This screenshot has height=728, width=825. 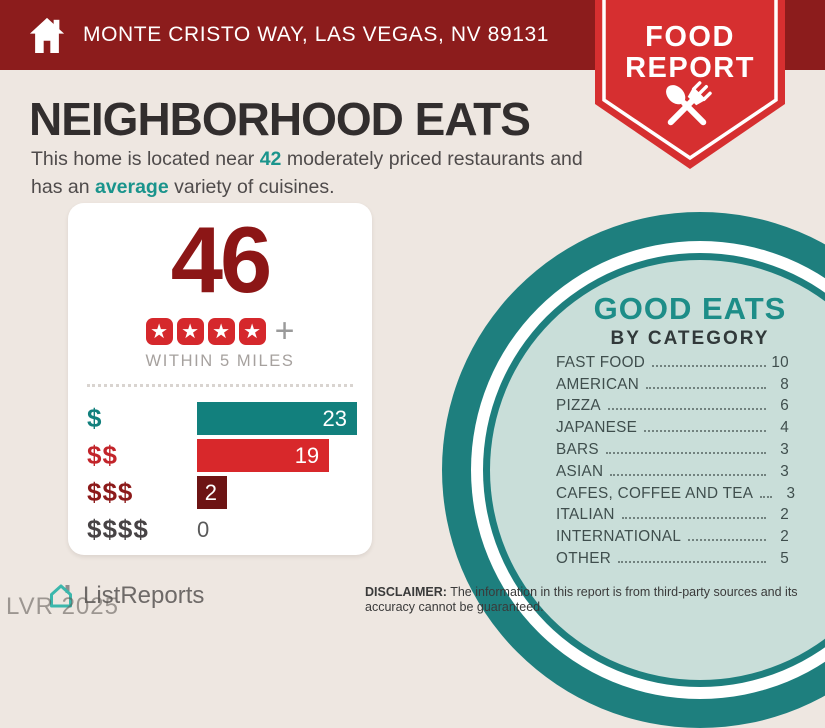 What do you see at coordinates (61, 596) in the screenshot?
I see `listreports-house-icon` at bounding box center [61, 596].